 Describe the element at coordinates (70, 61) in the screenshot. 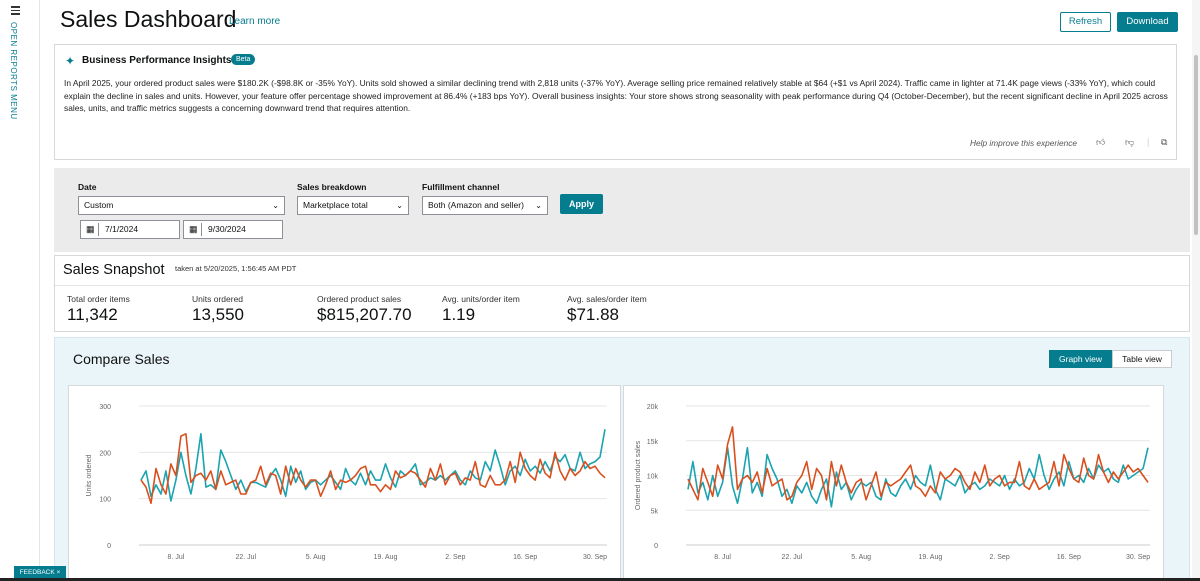

I see `sparkle-icon: ✦` at that location.